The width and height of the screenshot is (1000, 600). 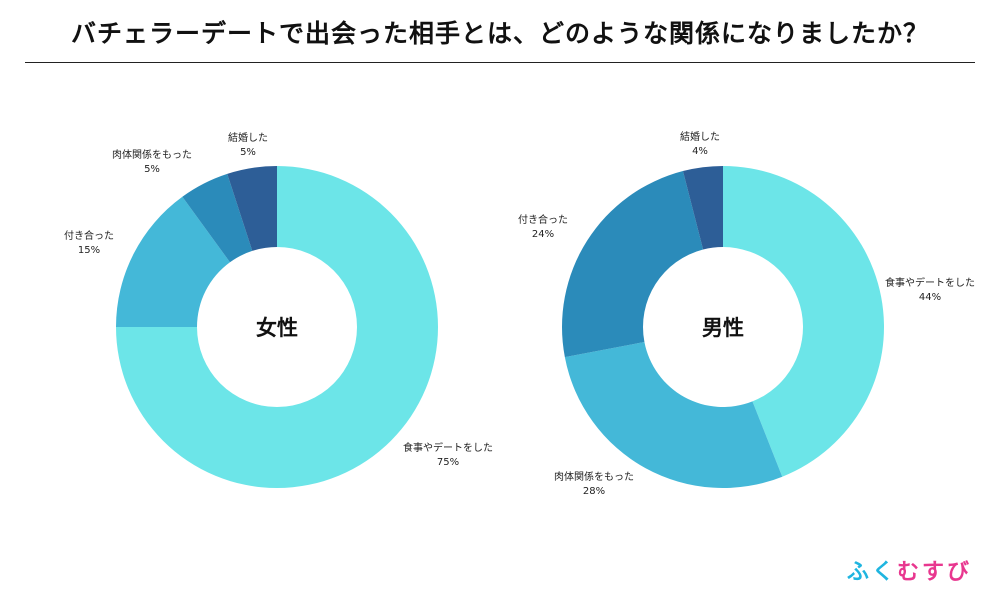 I want to click on donut-center-label: 女性, so click(x=277, y=328).